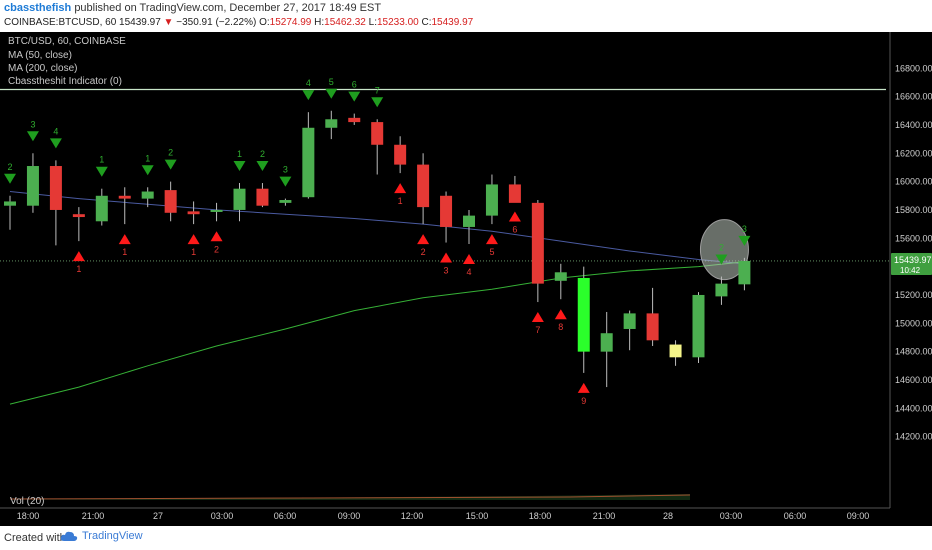 The image size is (932, 550). I want to click on tradingview-logo: TradingView, so click(101, 536).